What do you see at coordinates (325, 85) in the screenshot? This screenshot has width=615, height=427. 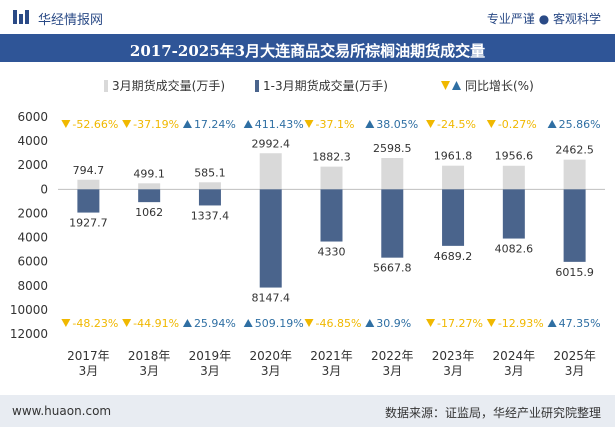 I see `legend-label-cumulative: 1-3月期货成交量(万手)` at bounding box center [325, 85].